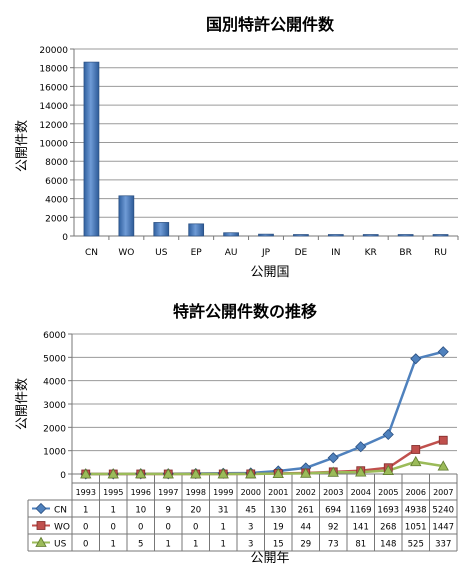  What do you see at coordinates (126, 253) in the screenshot?
I see `x-tick-label: WO` at bounding box center [126, 253].